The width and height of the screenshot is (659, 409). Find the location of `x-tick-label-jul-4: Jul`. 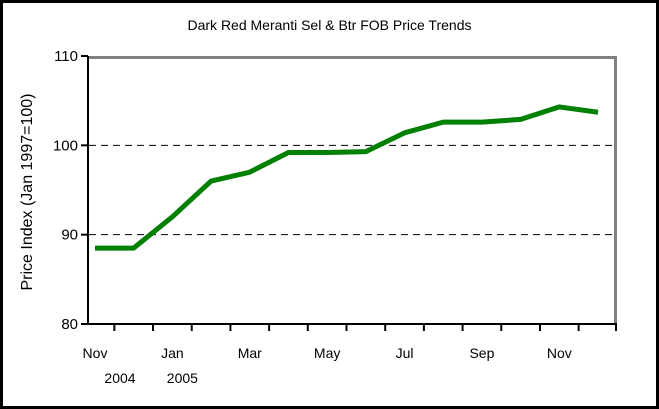

x-tick-label-jul-4: Jul is located at coordinates (405, 353).